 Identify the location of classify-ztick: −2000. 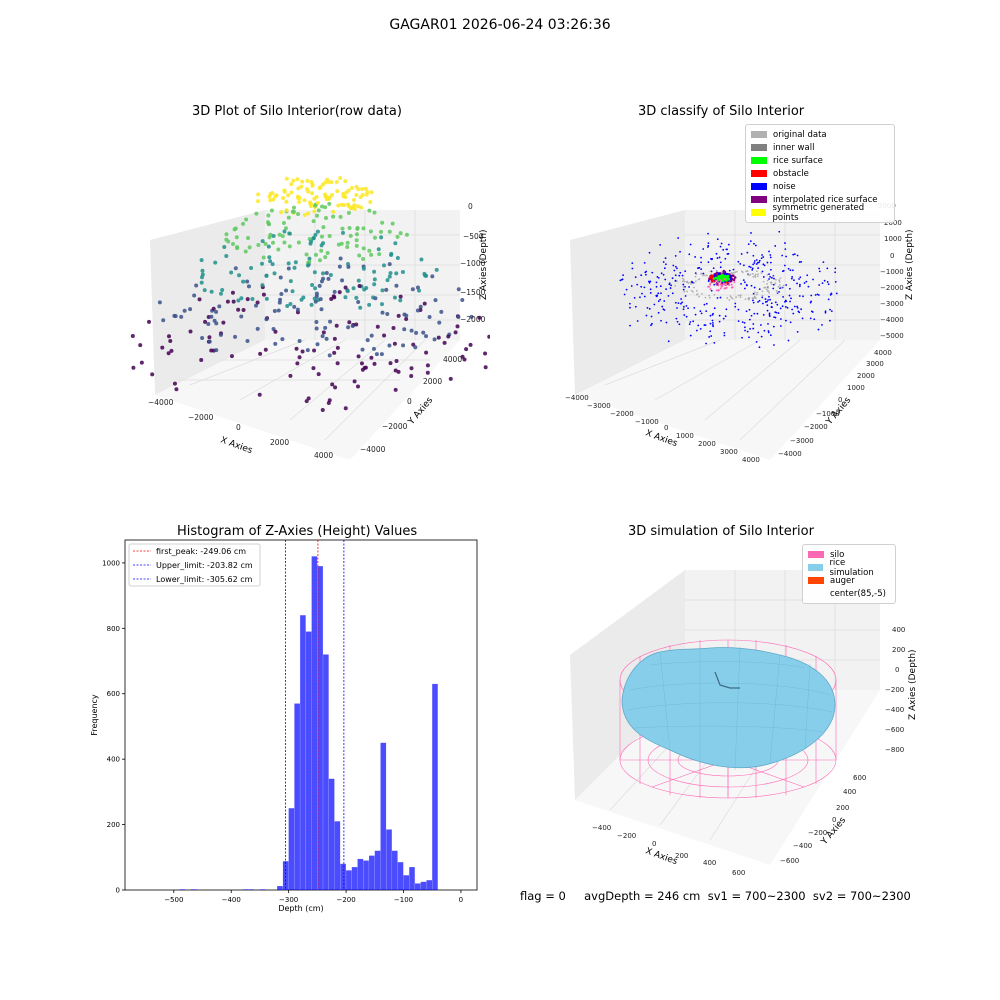
(892, 288).